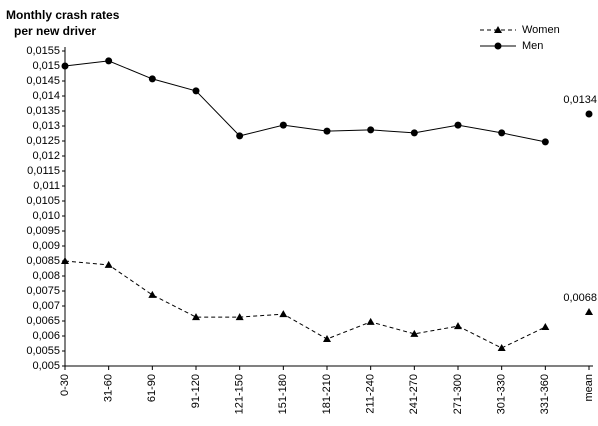 Image resolution: width=598 pixels, height=426 pixels. What do you see at coordinates (46, 126) in the screenshot?
I see `y-tick-label: 0,013` at bounding box center [46, 126].